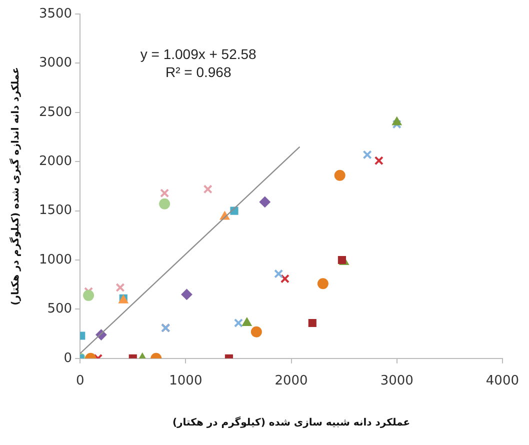 The image size is (529, 445). I want to click on x-tick-label: 4000, so click(503, 381).